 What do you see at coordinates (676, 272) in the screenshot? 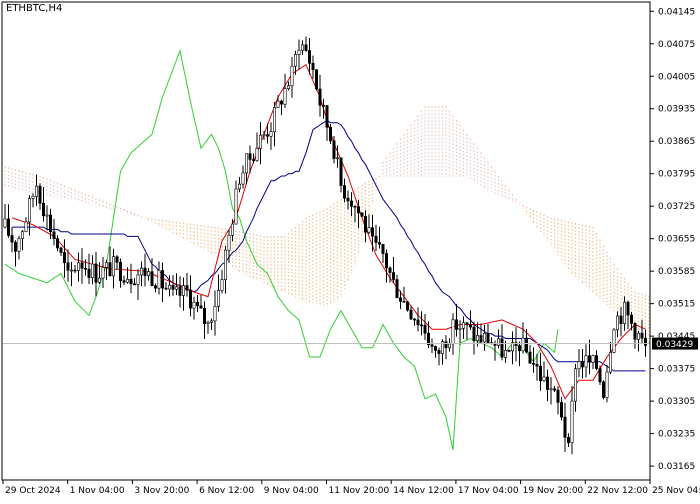
I see `y-tick-label: 0.03585` at bounding box center [676, 272].